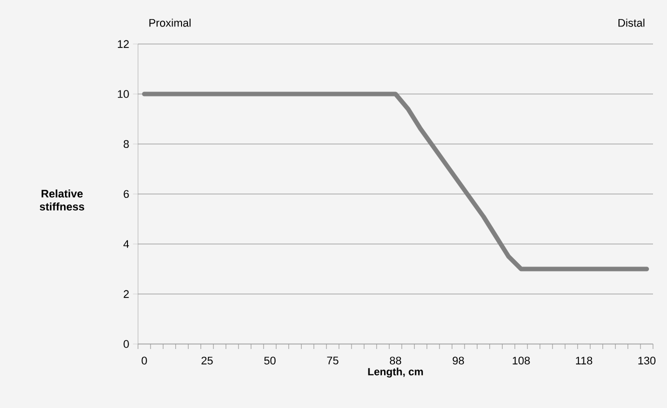 Image resolution: width=667 pixels, height=408 pixels. What do you see at coordinates (395, 373) in the screenshot?
I see `x-axis-title: Length, cm` at bounding box center [395, 373].